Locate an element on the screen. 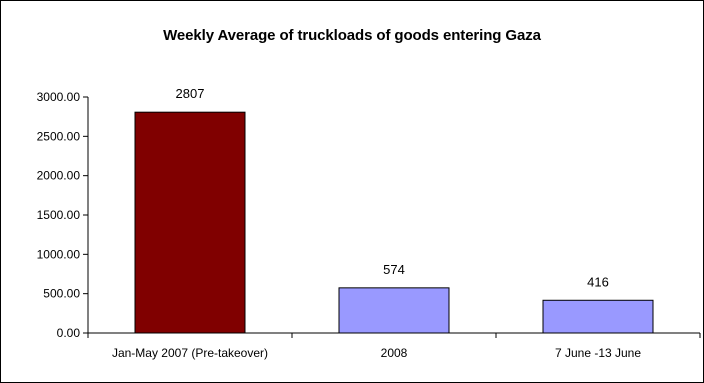 Image resolution: width=704 pixels, height=383 pixels. x-tick-label: 7 June -13 June is located at coordinates (598, 353).